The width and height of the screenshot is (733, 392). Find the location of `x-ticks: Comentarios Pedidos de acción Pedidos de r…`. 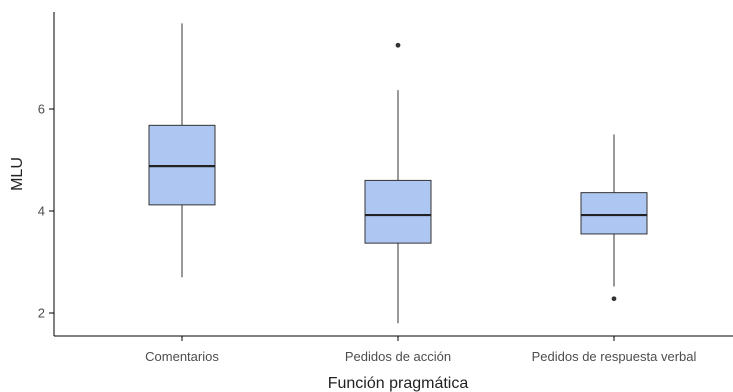

x-ticks: Comentarios Pedidos de acción Pedidos de r… is located at coordinates (420, 350).